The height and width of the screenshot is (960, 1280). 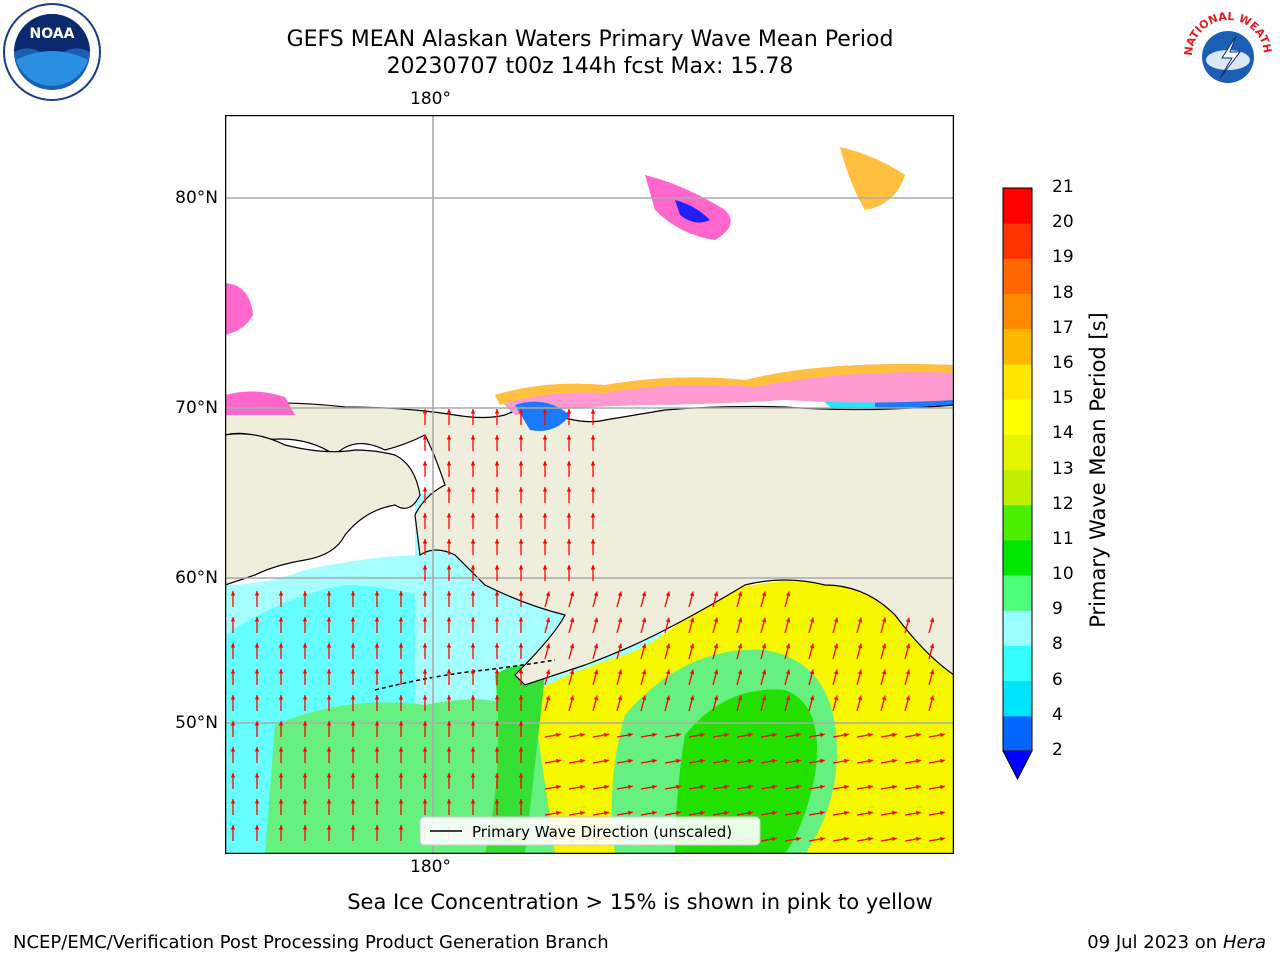 I want to click on gulf-bright-green-core, so click(x=746, y=771).